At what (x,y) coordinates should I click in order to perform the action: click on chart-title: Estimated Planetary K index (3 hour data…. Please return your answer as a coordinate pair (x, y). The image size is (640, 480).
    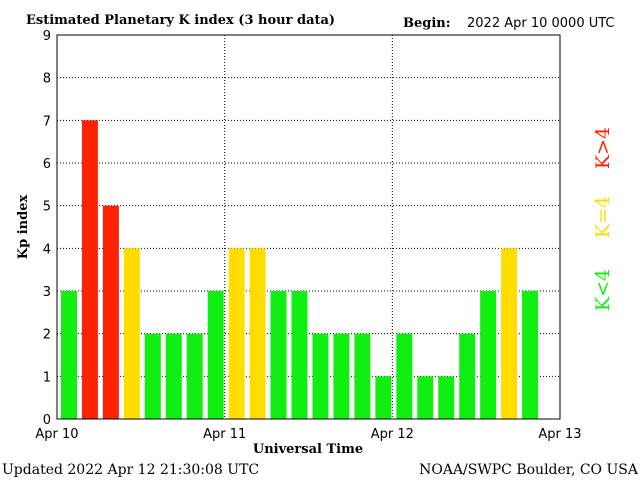
    Looking at the image, I should click on (180, 20).